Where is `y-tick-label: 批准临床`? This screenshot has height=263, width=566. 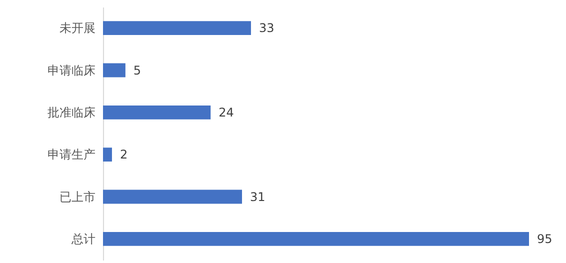 y-tick-label: 批准临床 is located at coordinates (72, 112).